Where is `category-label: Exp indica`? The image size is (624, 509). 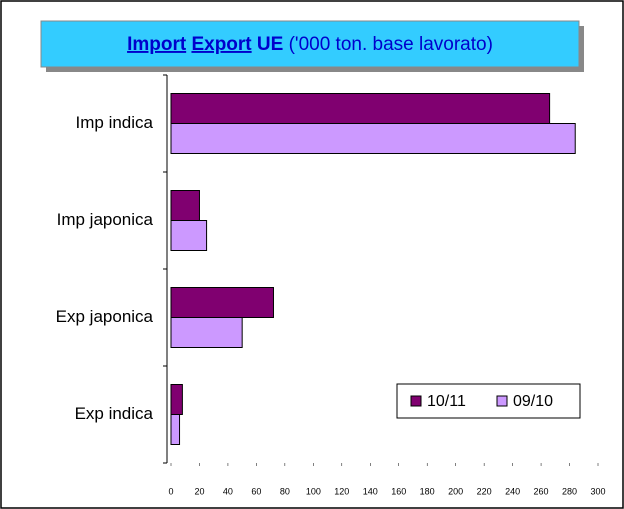 category-label: Exp indica is located at coordinates (114, 413).